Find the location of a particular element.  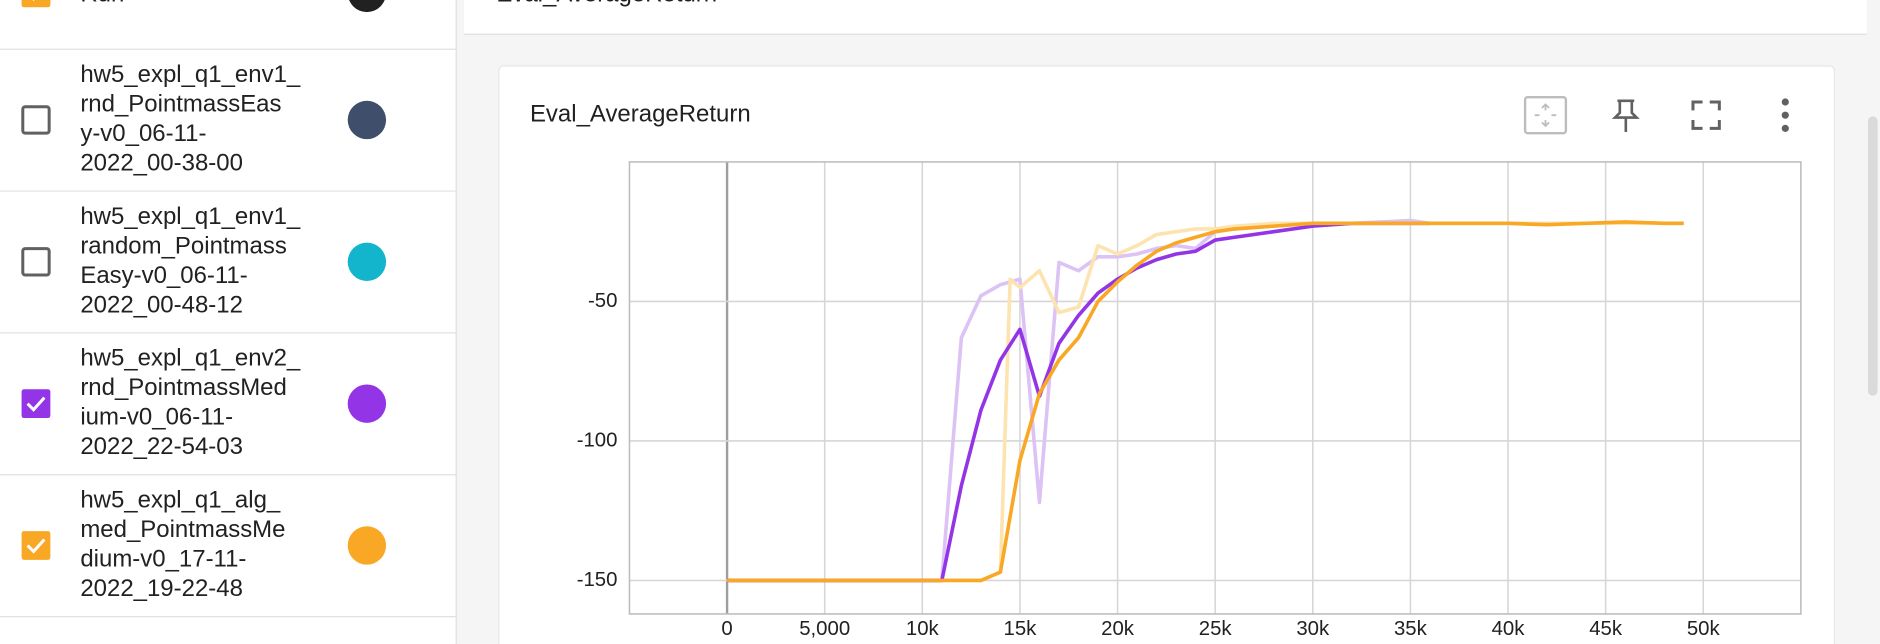

scrollbar is located at coordinates (1873, 256).